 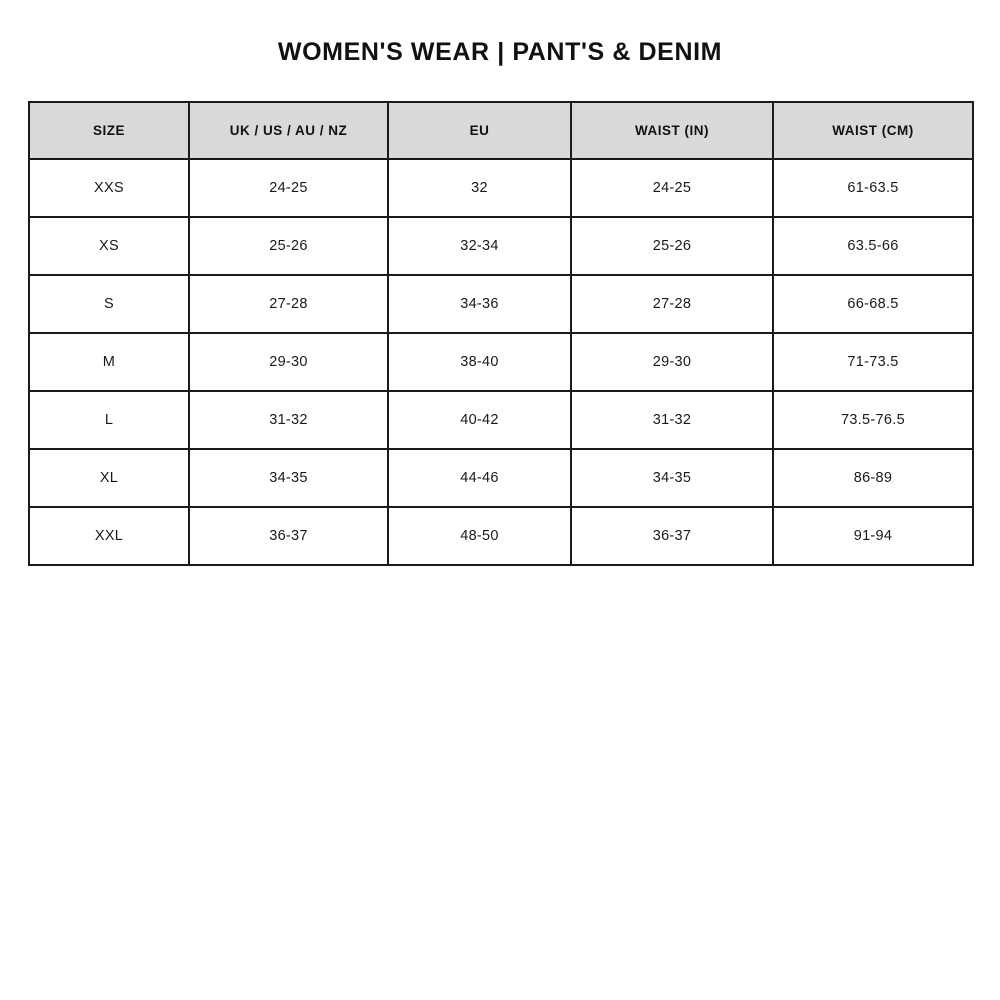 I want to click on cell-uk-us-au-nz: 34-35, so click(x=288, y=478).